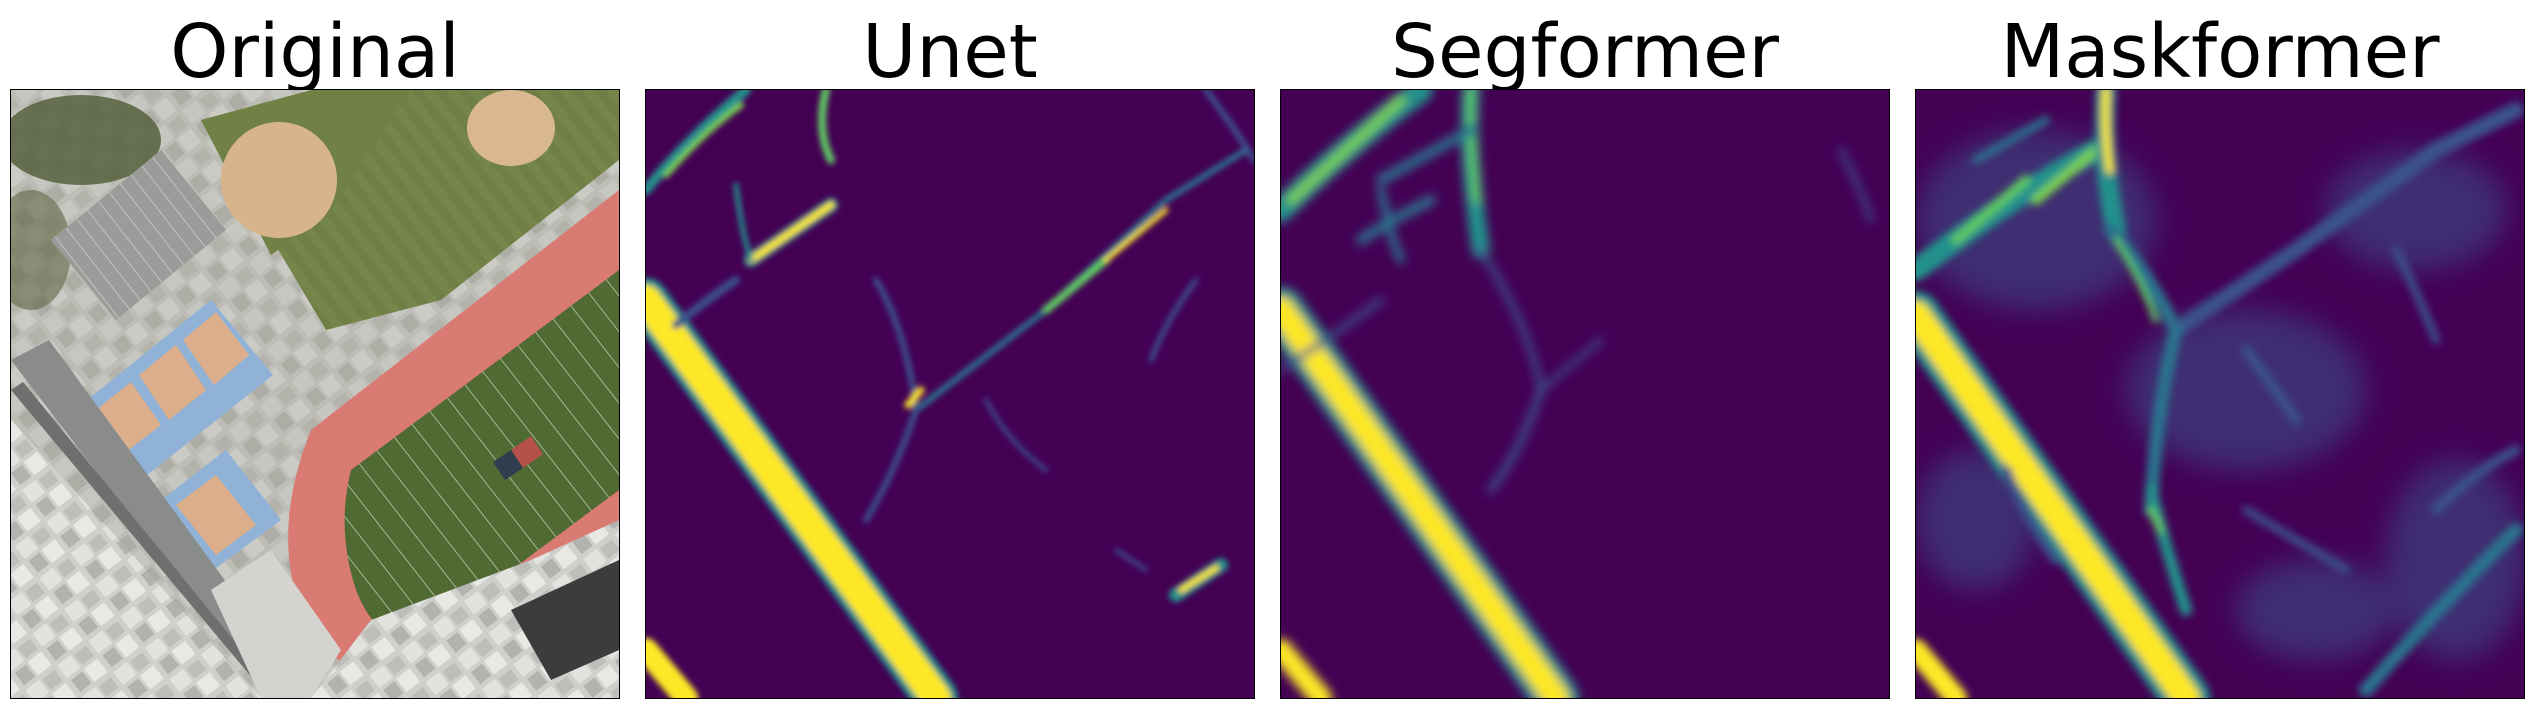 The width and height of the screenshot is (2538, 711). I want to click on parking-lot, so click(138, 235).